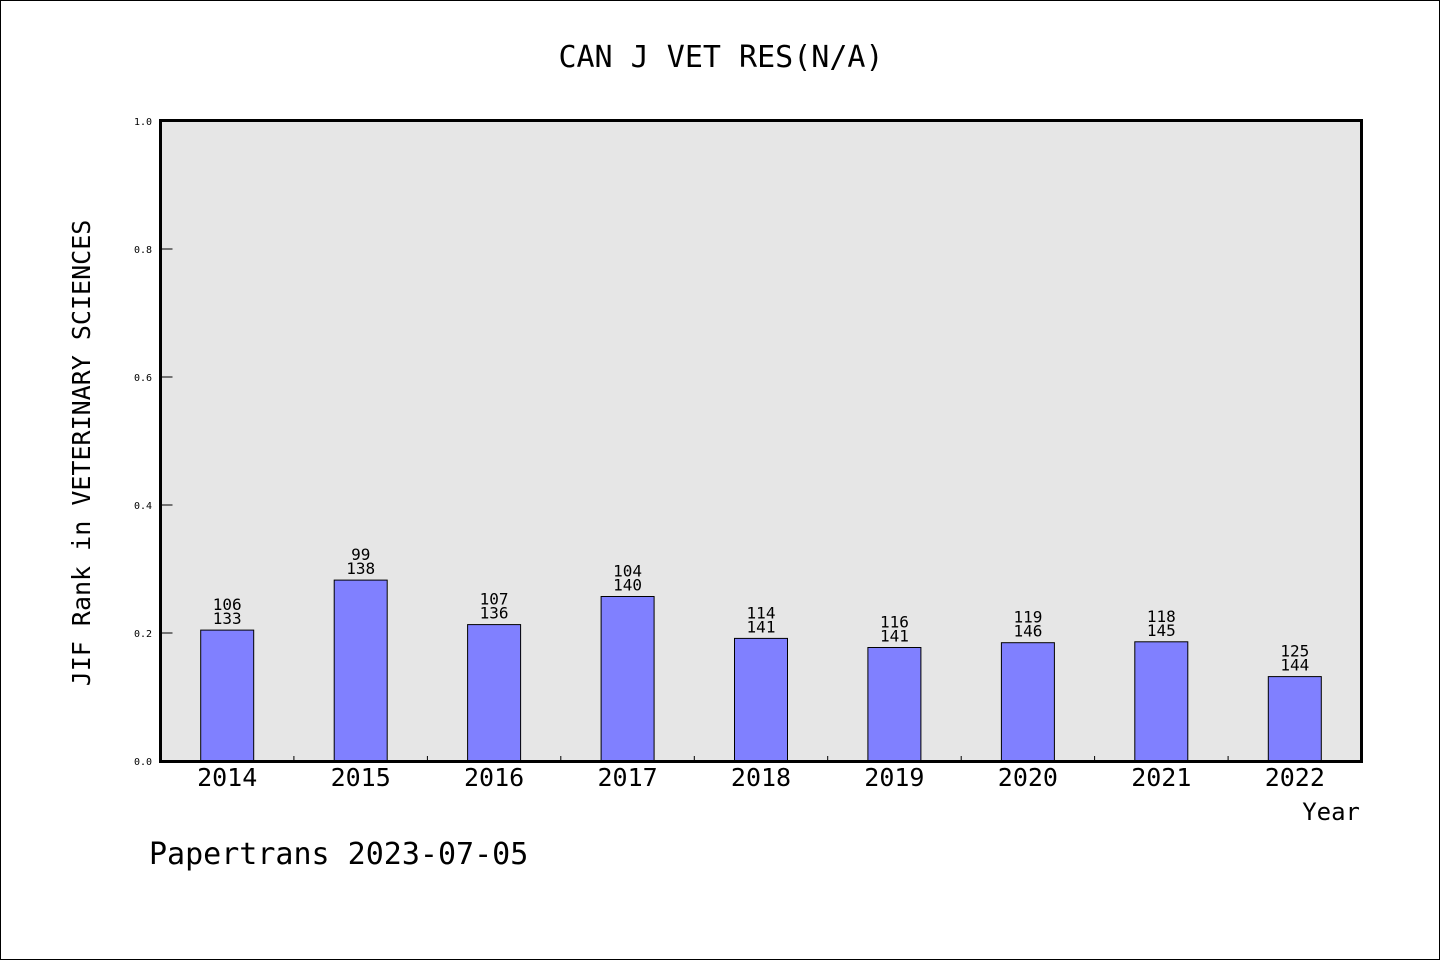 Image resolution: width=1440 pixels, height=960 pixels. What do you see at coordinates (1294, 719) in the screenshot?
I see `bar-2022` at bounding box center [1294, 719].